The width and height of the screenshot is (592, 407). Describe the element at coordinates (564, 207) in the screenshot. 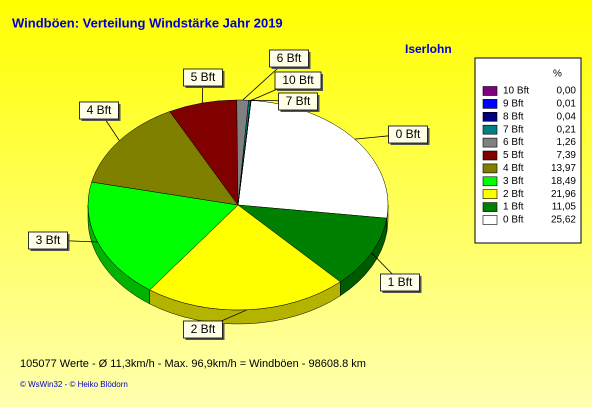

I see `legend-value: 11,05` at that location.